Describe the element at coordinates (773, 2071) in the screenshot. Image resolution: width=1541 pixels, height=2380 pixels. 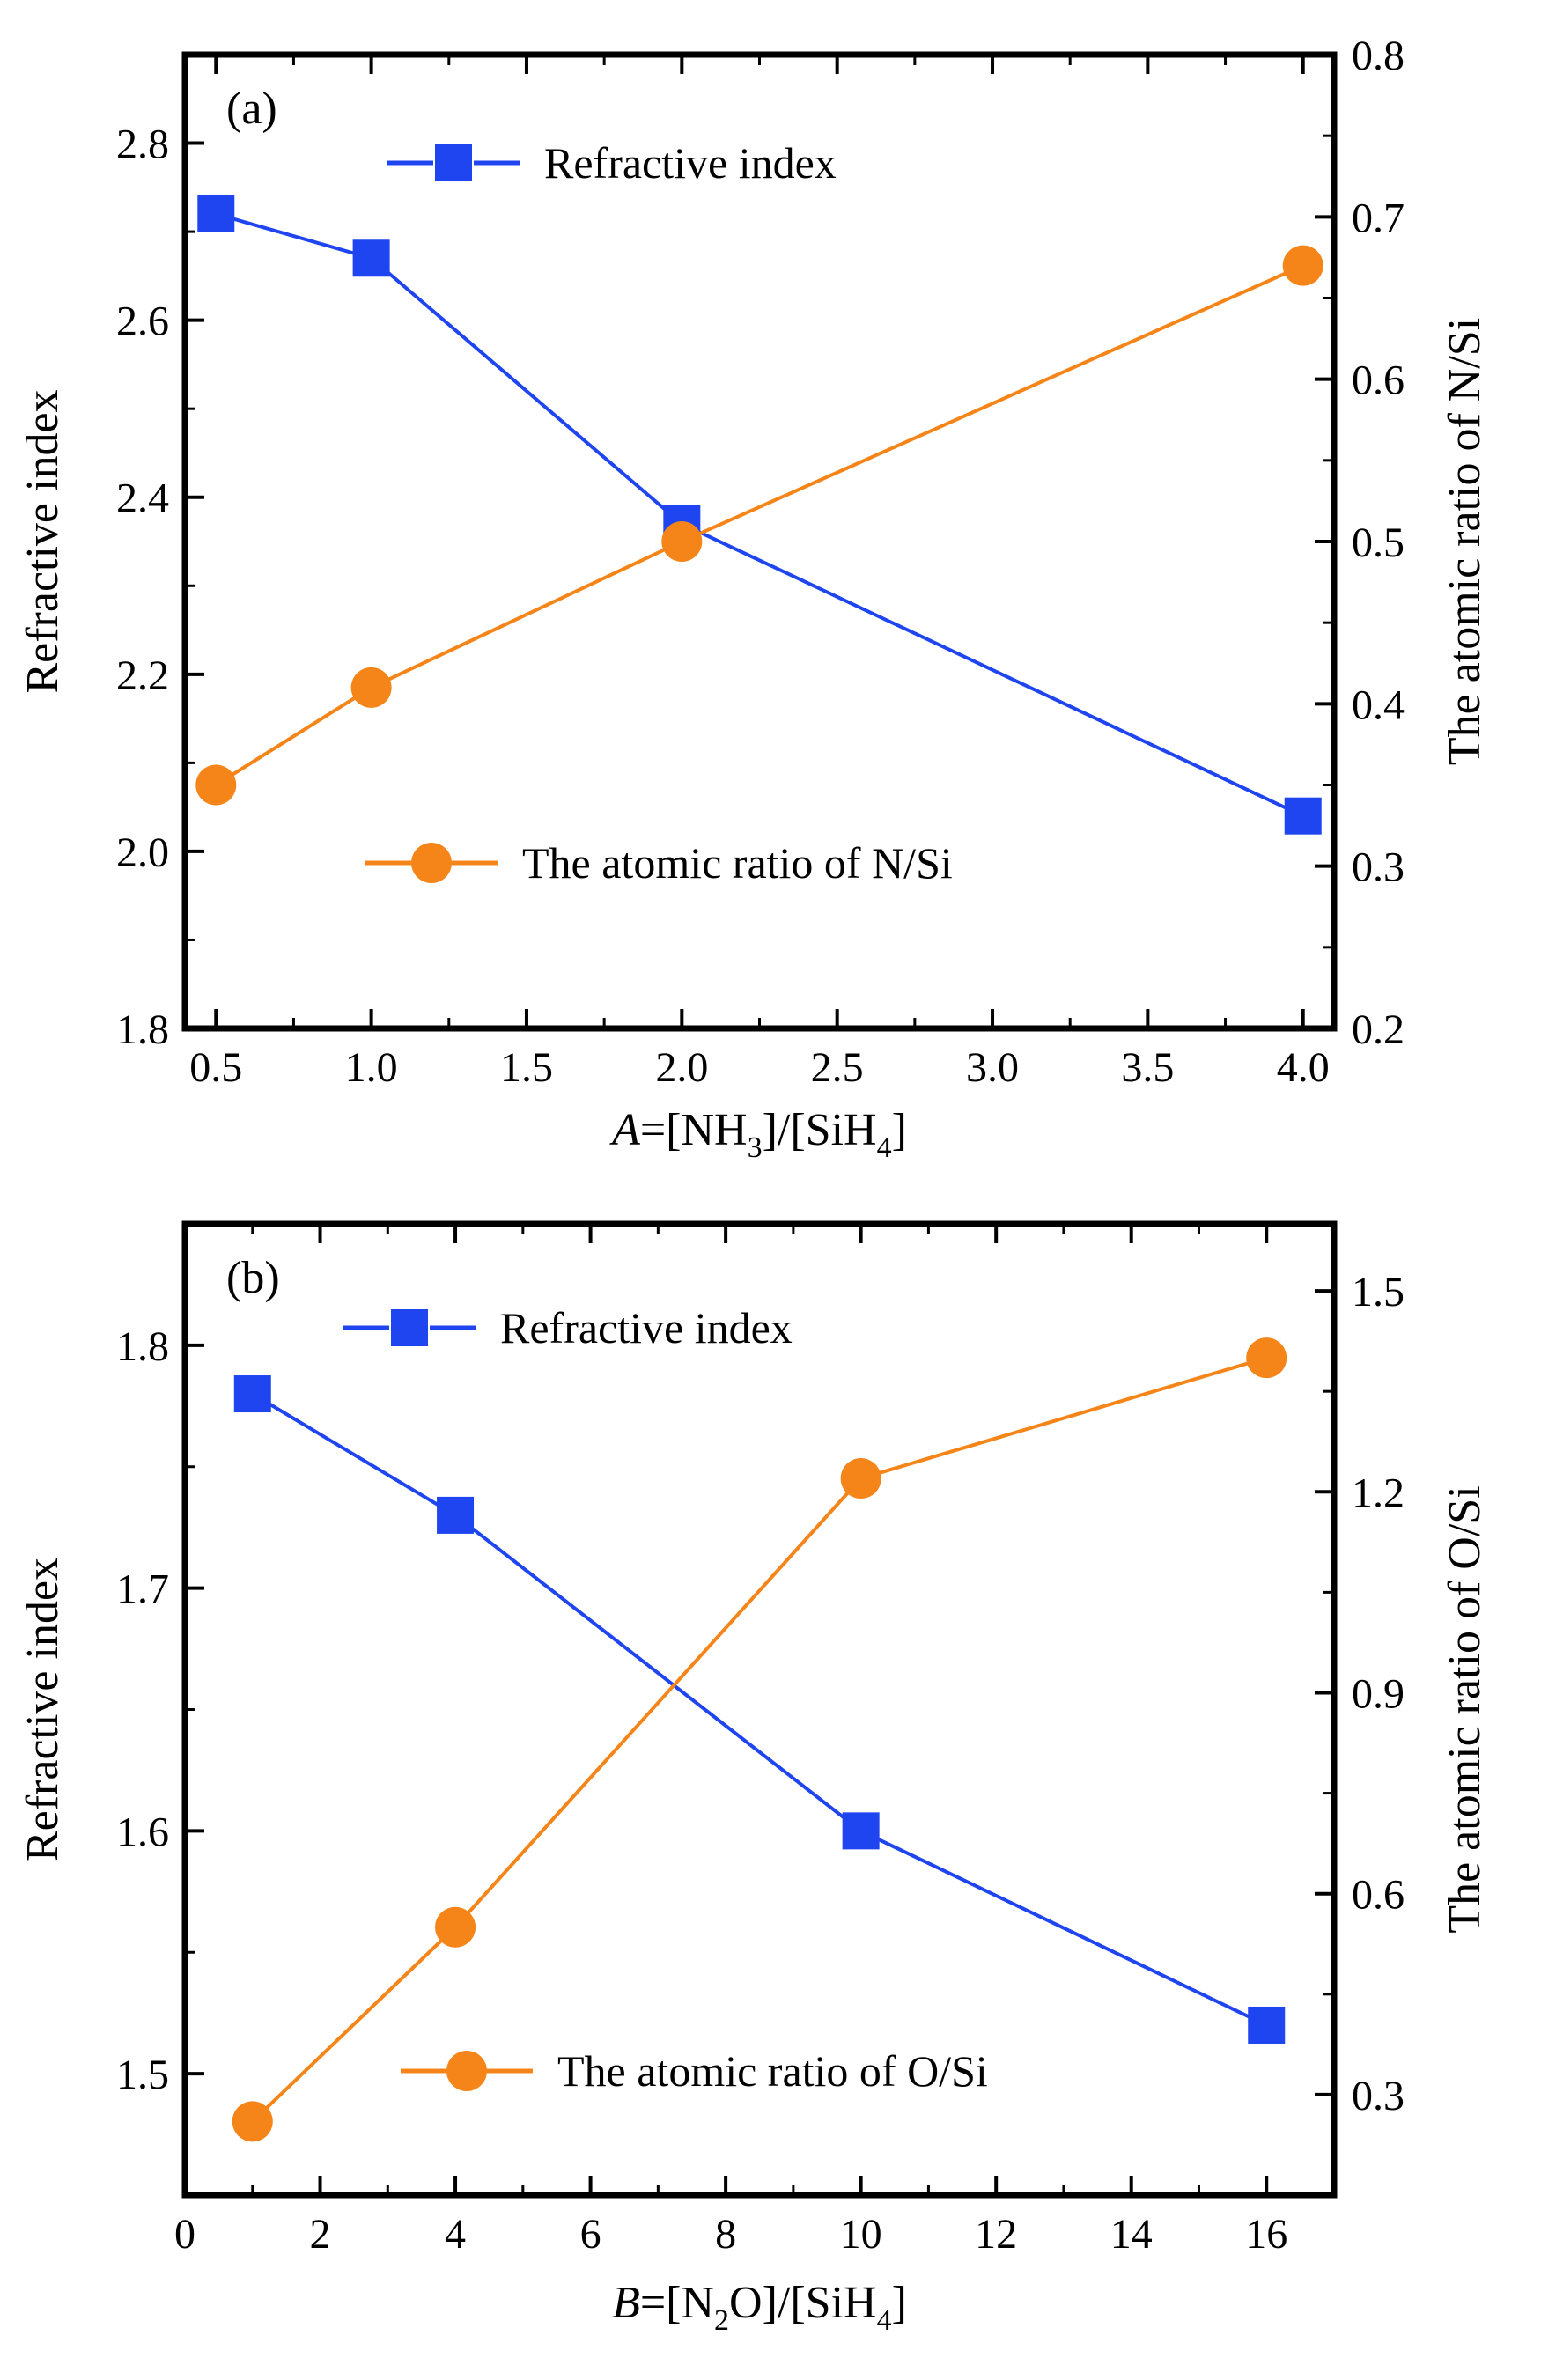
I see `legend-label-atomic-ratio: The atomic ratio of O/Si` at that location.